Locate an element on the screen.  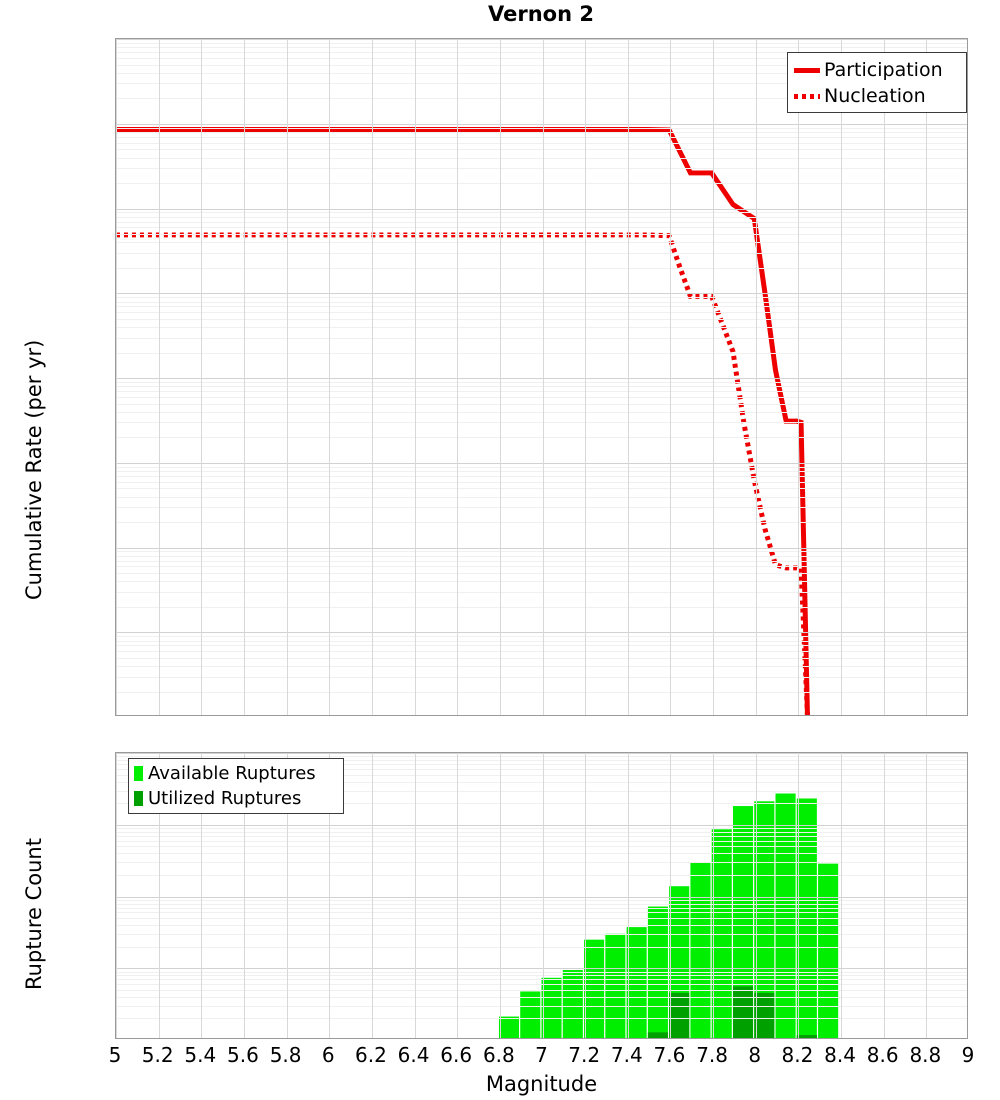
x-tick-label: 5.4 is located at coordinates (200, 1055).